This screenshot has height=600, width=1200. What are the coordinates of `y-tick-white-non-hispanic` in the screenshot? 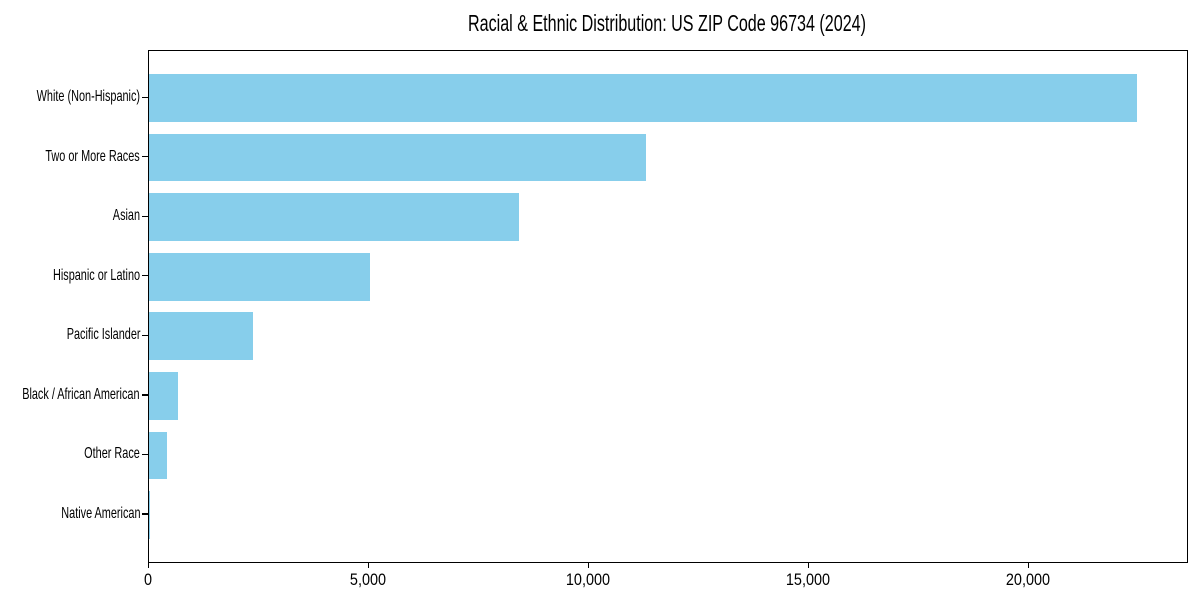 It's located at (145, 97).